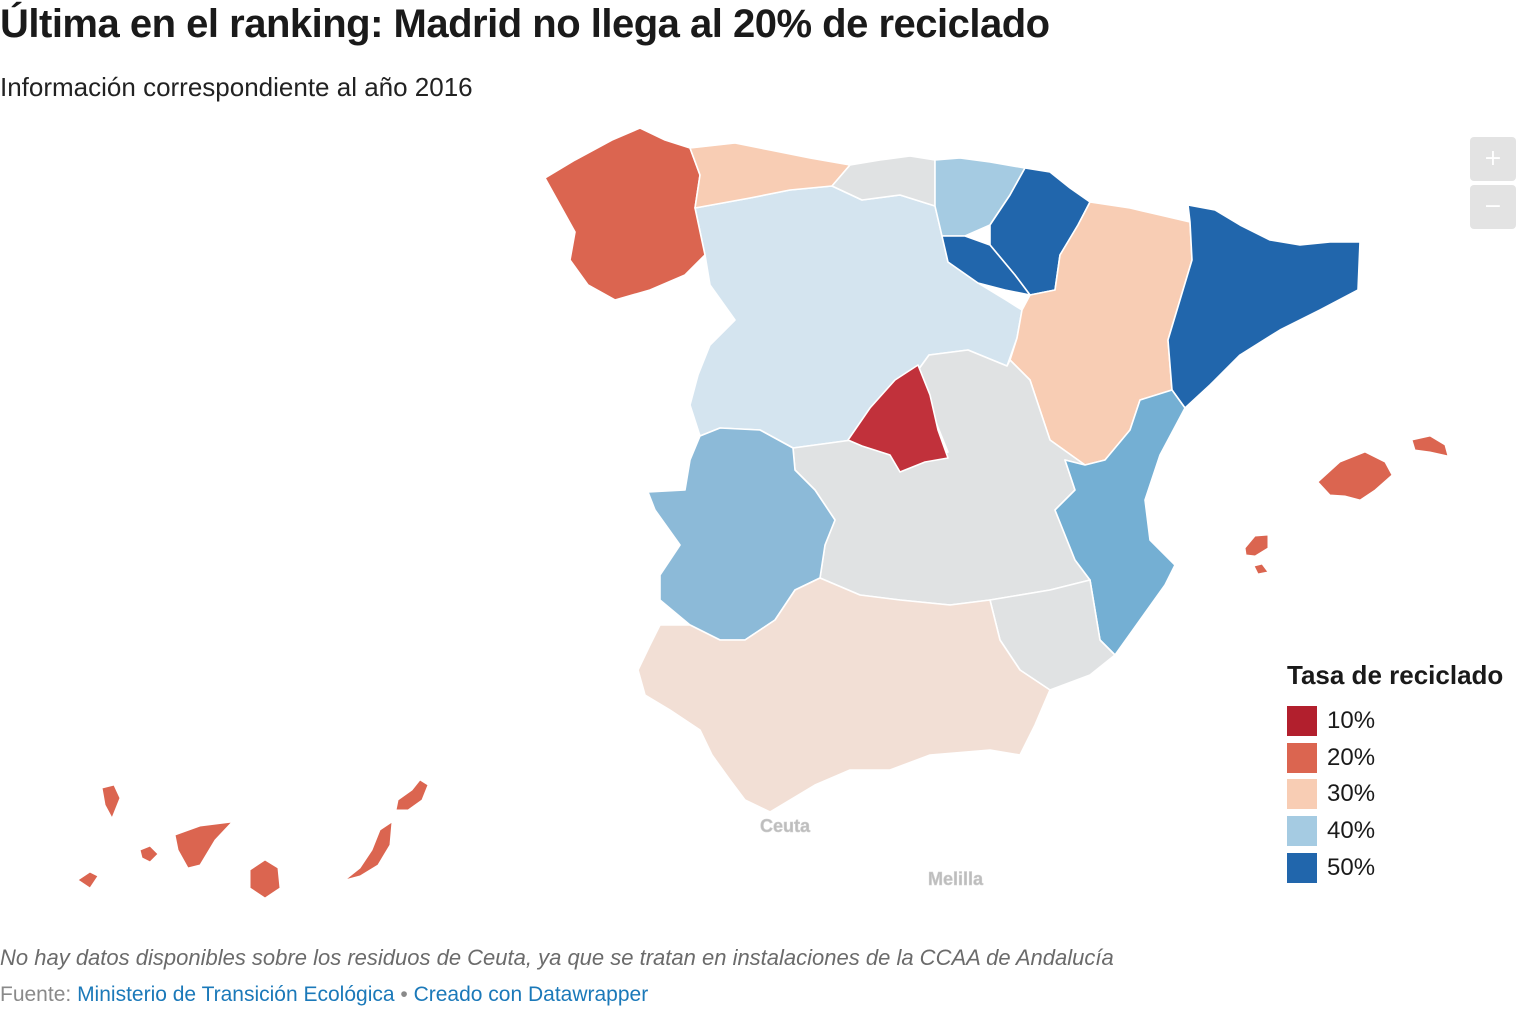 The height and width of the screenshot is (1022, 1526). Describe the element at coordinates (1351, 794) in the screenshot. I see `legend-label: 30%` at that location.